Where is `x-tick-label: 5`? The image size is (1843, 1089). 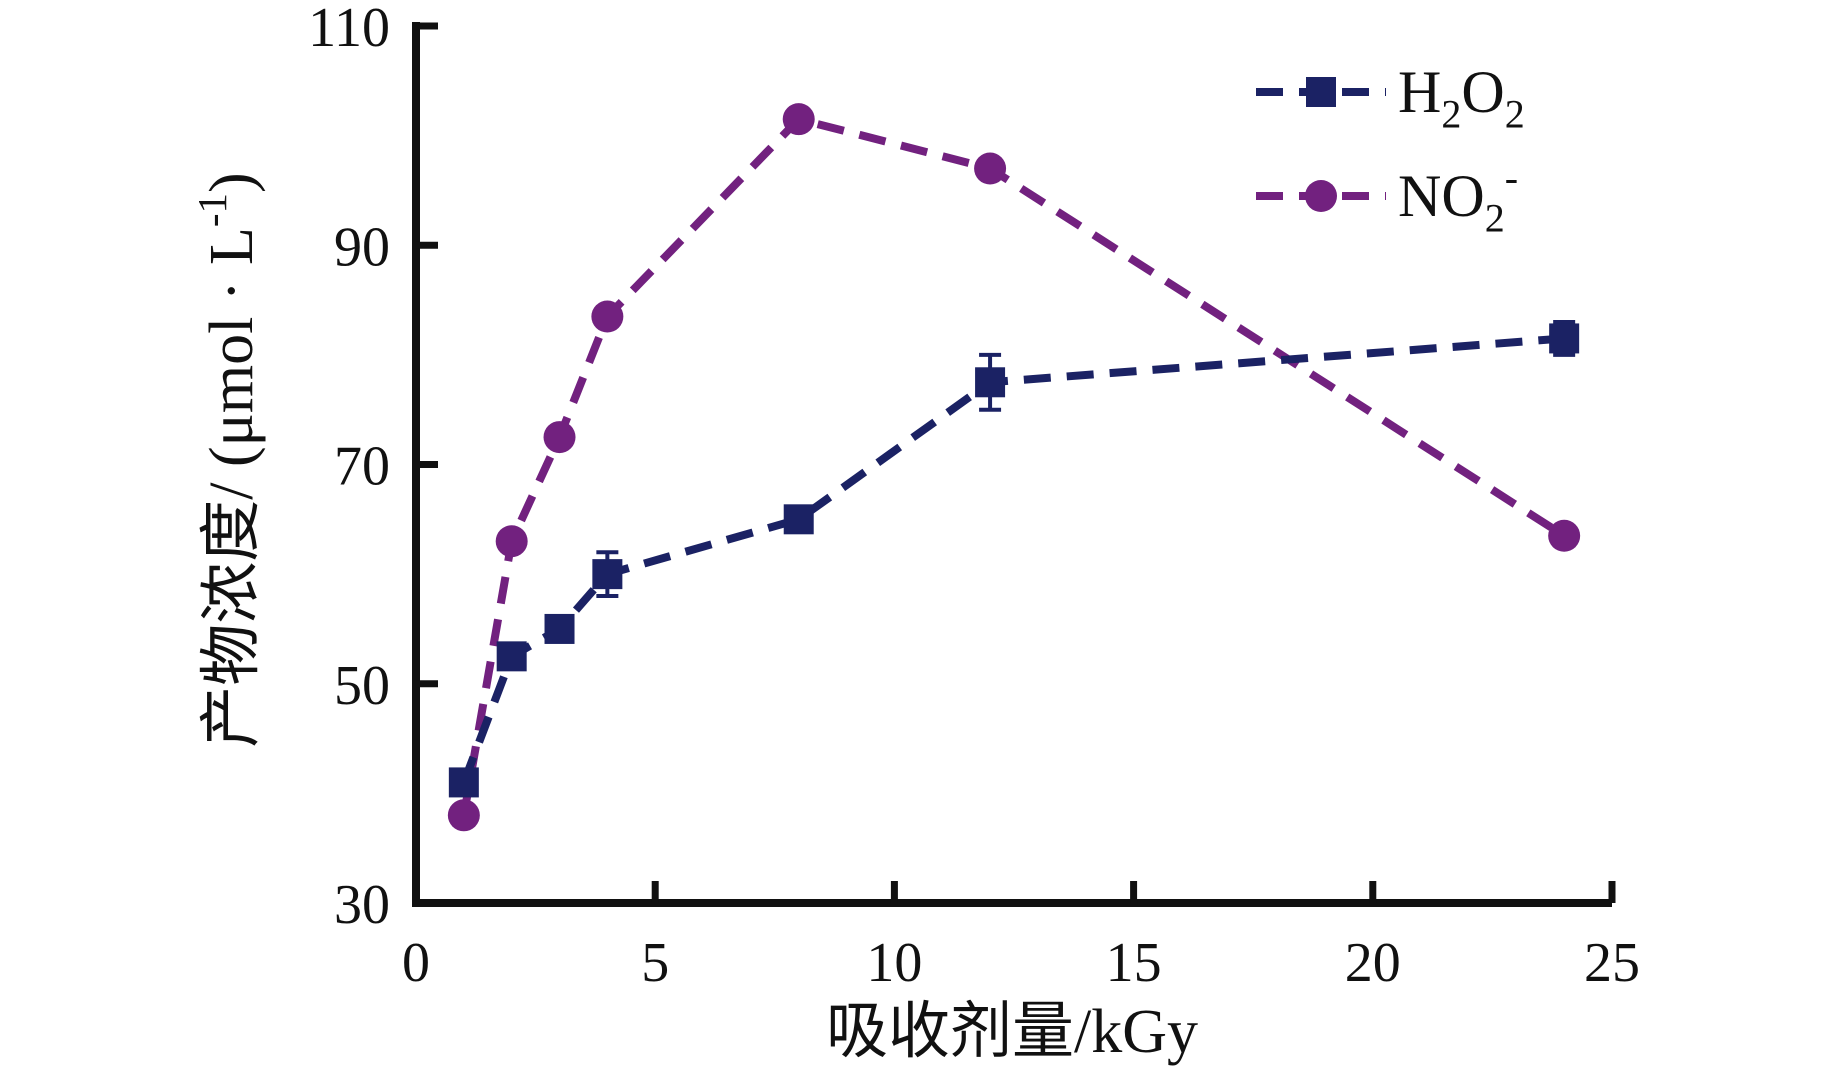
x-tick-label: 5 is located at coordinates (655, 963).